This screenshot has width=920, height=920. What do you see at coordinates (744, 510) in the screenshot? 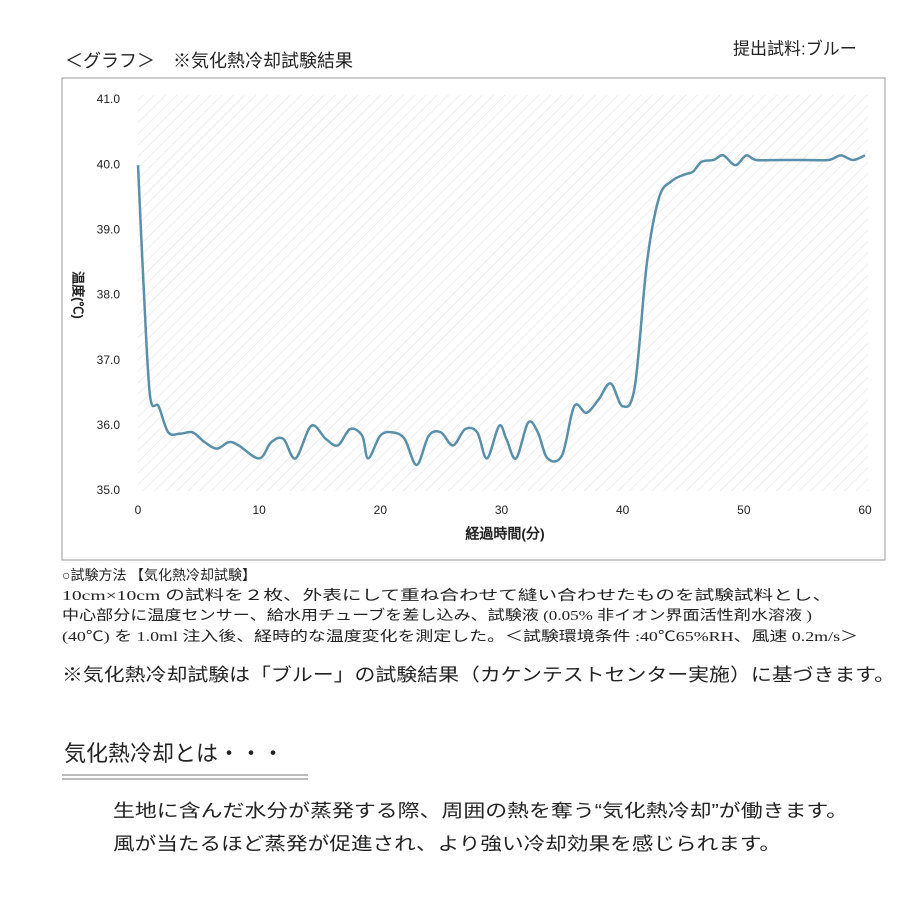
I see `x-tick-label: 50` at bounding box center [744, 510].